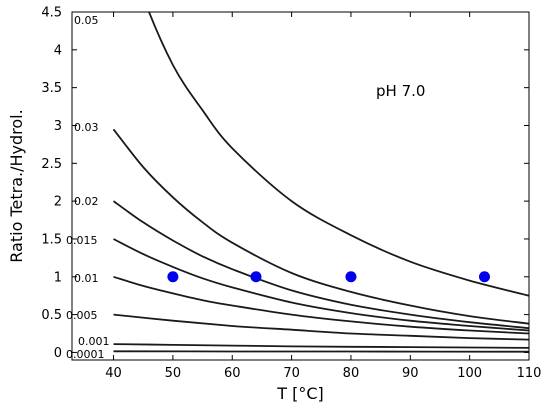  What do you see at coordinates (94, 341) in the screenshot?
I see `curve-label-0.001: 0.001` at bounding box center [94, 341].